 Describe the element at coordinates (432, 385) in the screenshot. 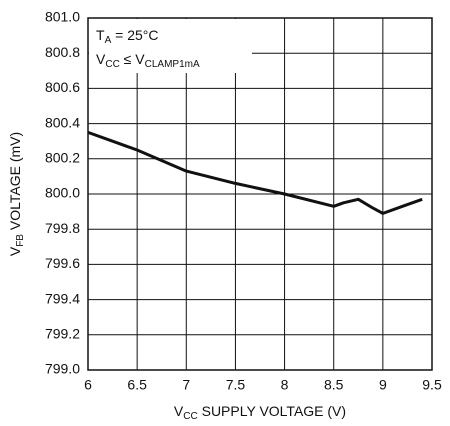

I see `x-tick-label: 9.5` at that location.